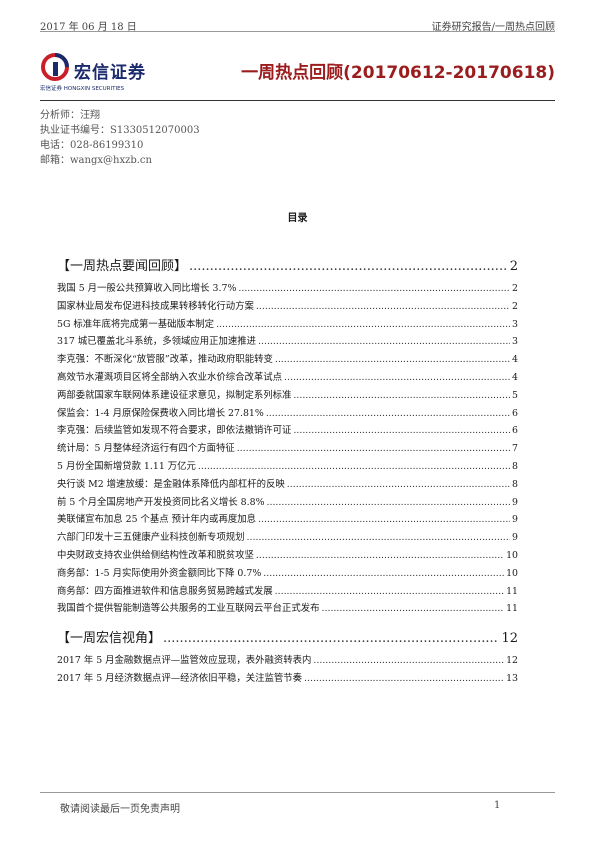 The height and width of the screenshot is (842, 595). I want to click on toc-entry: 美联储宣布加息 25 个基点 预计年内或再度加息 9, so click(287, 520).